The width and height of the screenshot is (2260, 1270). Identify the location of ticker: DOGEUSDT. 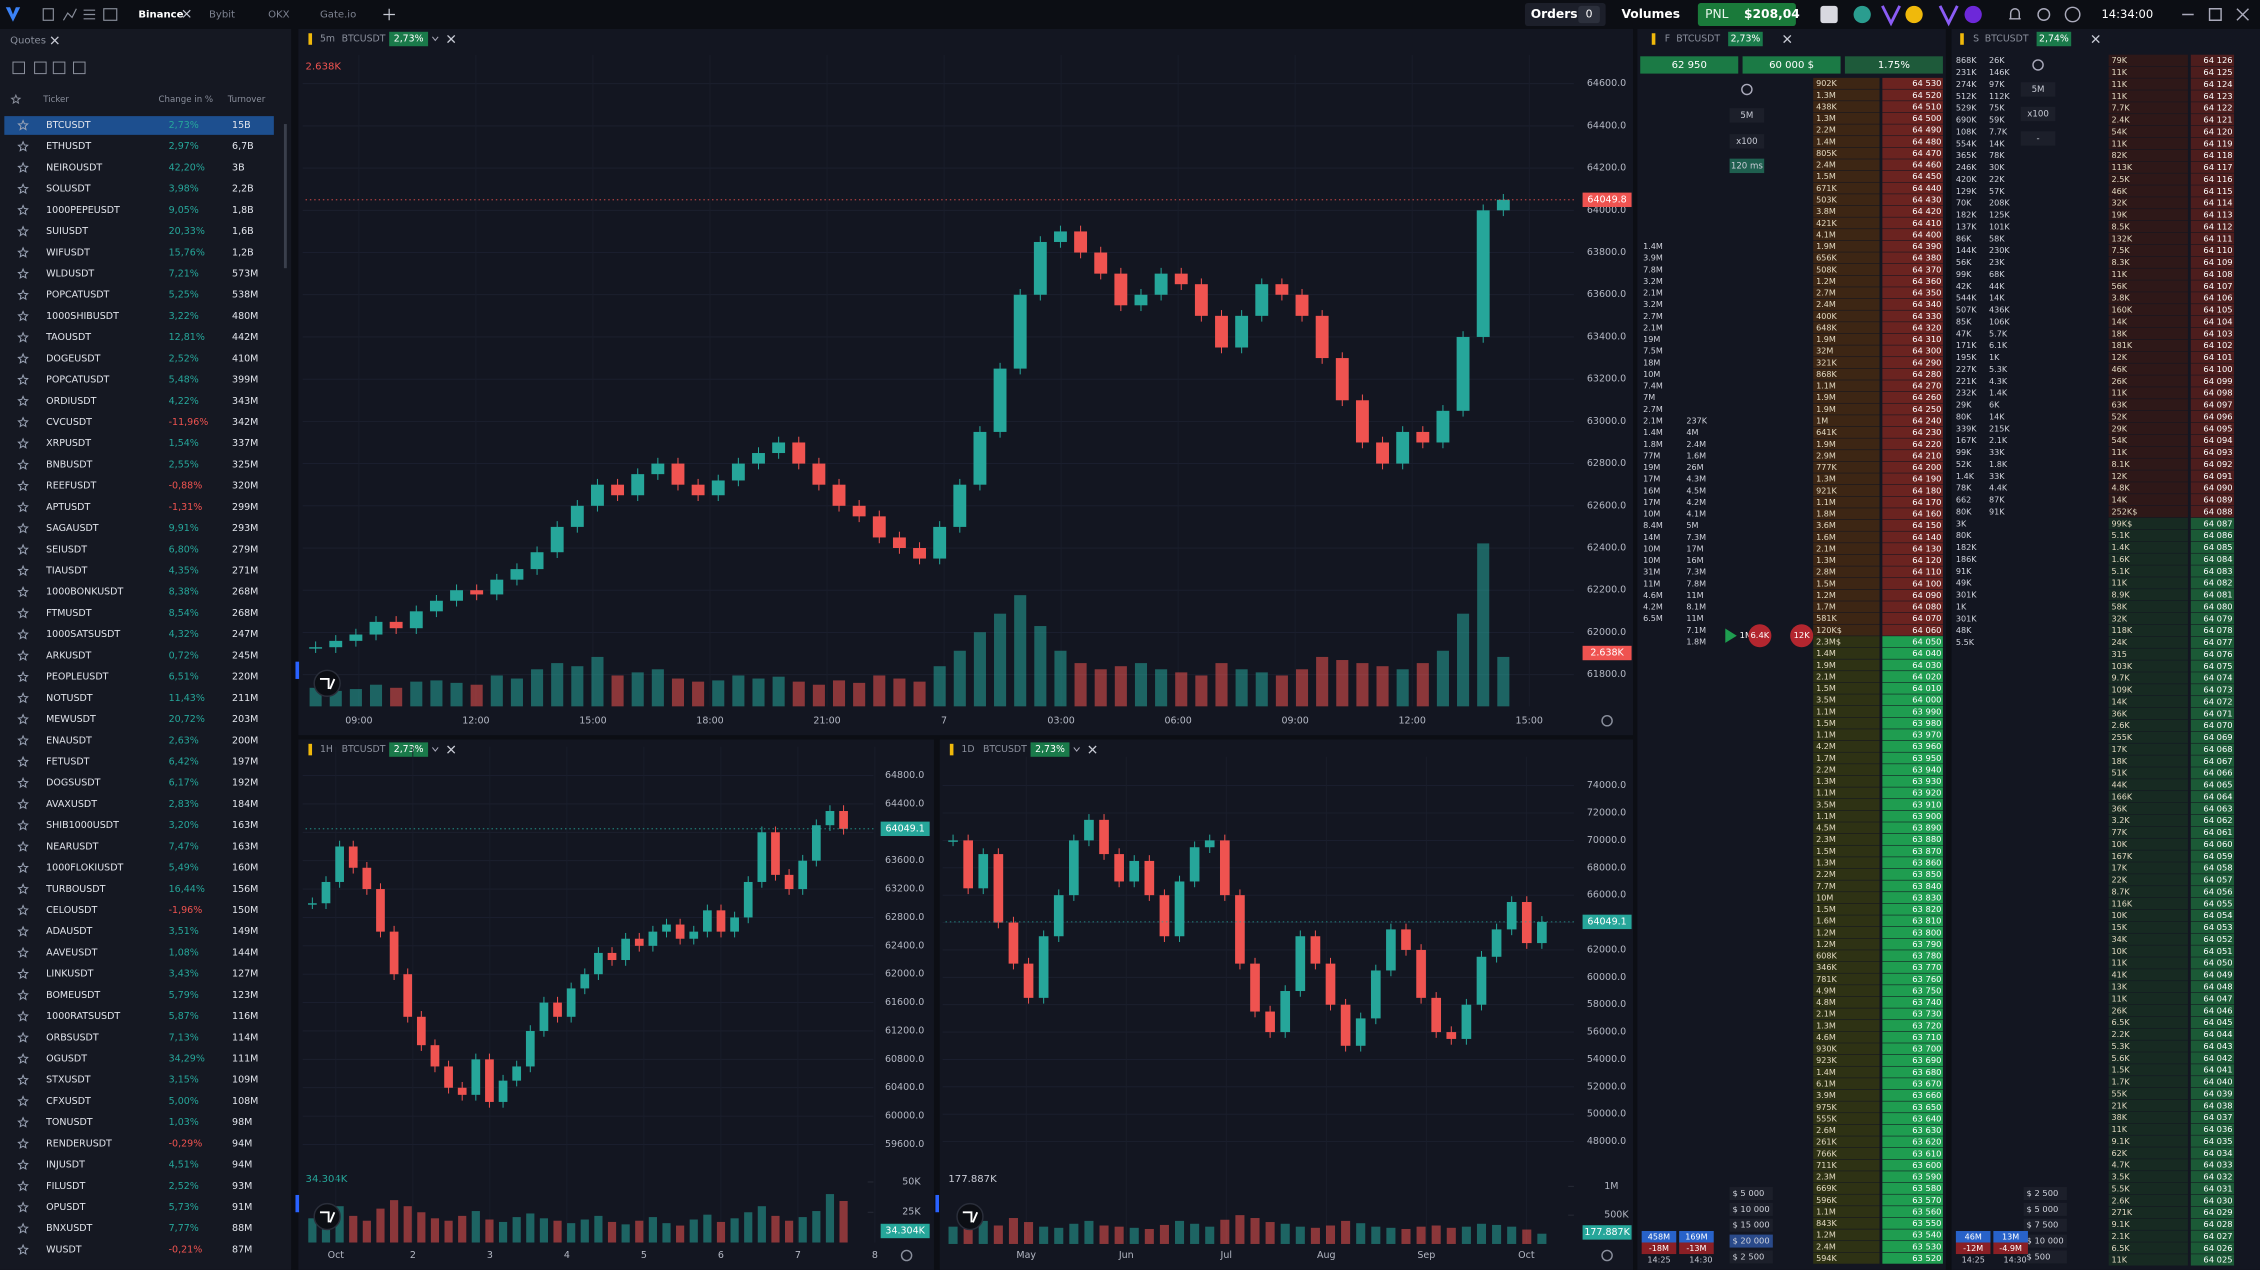
(73, 358).